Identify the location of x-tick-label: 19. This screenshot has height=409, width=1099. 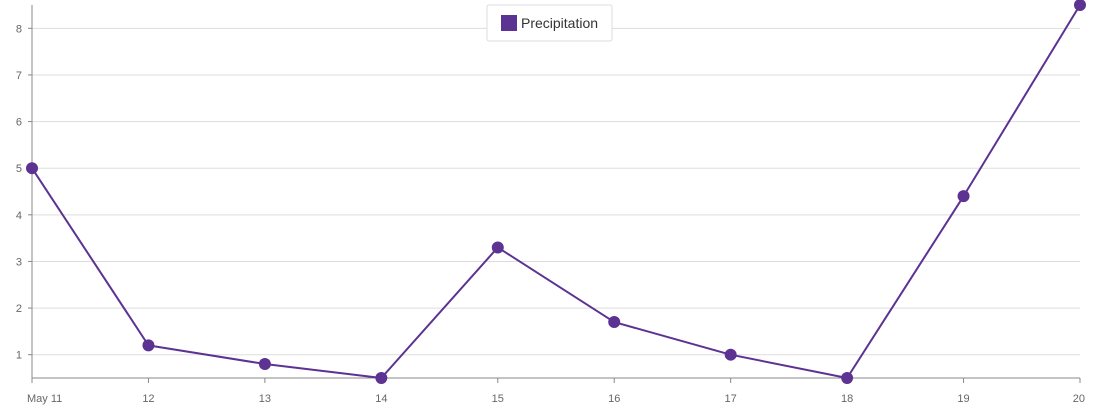
(963, 399).